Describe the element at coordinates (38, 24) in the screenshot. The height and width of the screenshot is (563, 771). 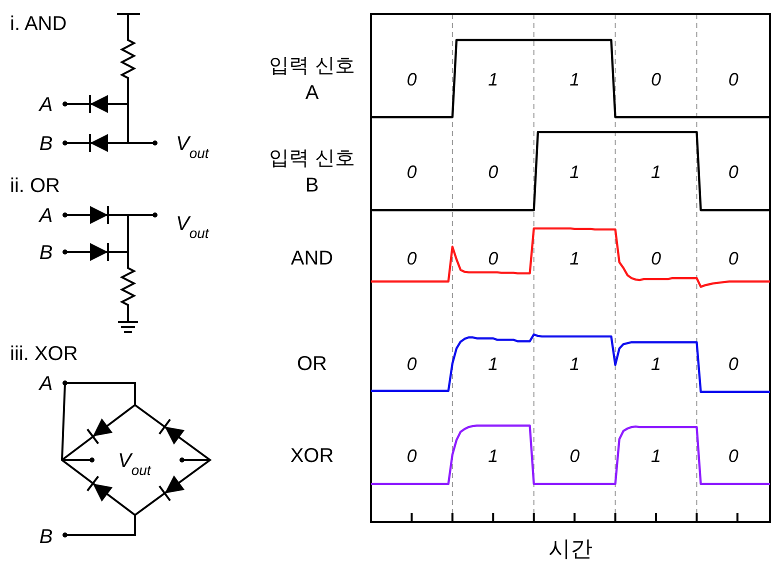
I see `text: i. AND` at that location.